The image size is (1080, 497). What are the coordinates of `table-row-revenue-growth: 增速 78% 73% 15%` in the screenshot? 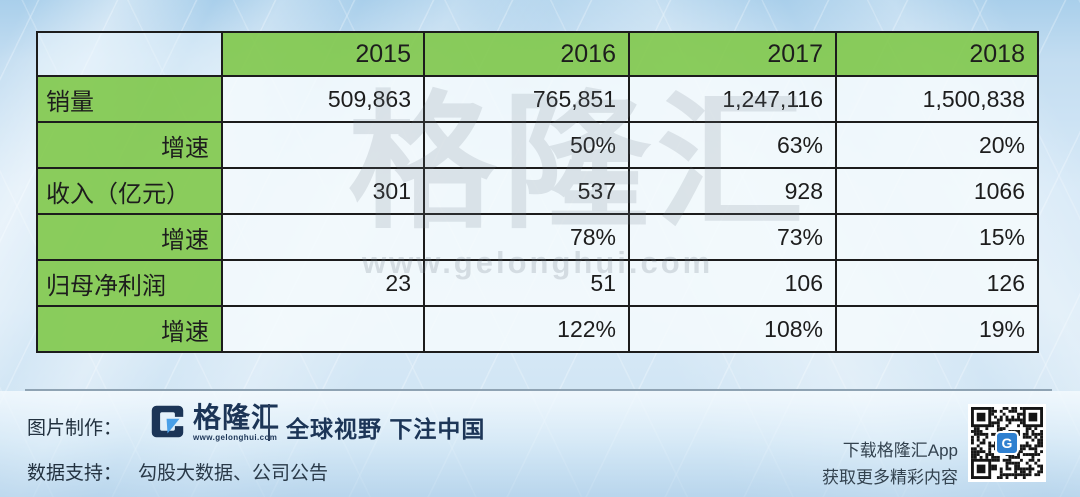 It's located at (537, 237).